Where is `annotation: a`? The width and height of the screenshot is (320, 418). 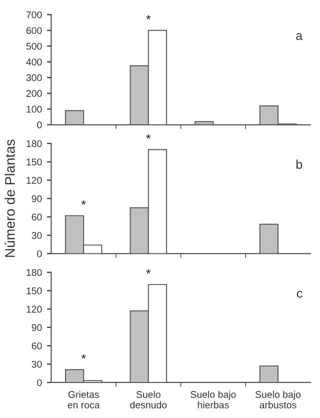
annotation: a is located at coordinates (299, 36).